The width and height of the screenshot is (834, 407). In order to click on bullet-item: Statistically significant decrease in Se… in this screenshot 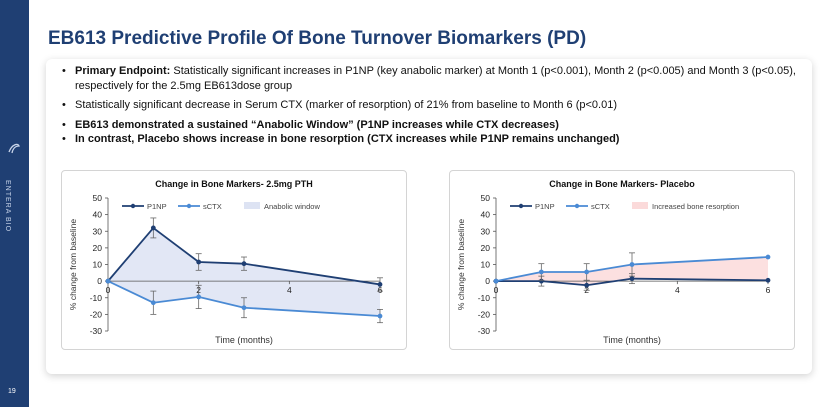, I will do `click(432, 105)`.